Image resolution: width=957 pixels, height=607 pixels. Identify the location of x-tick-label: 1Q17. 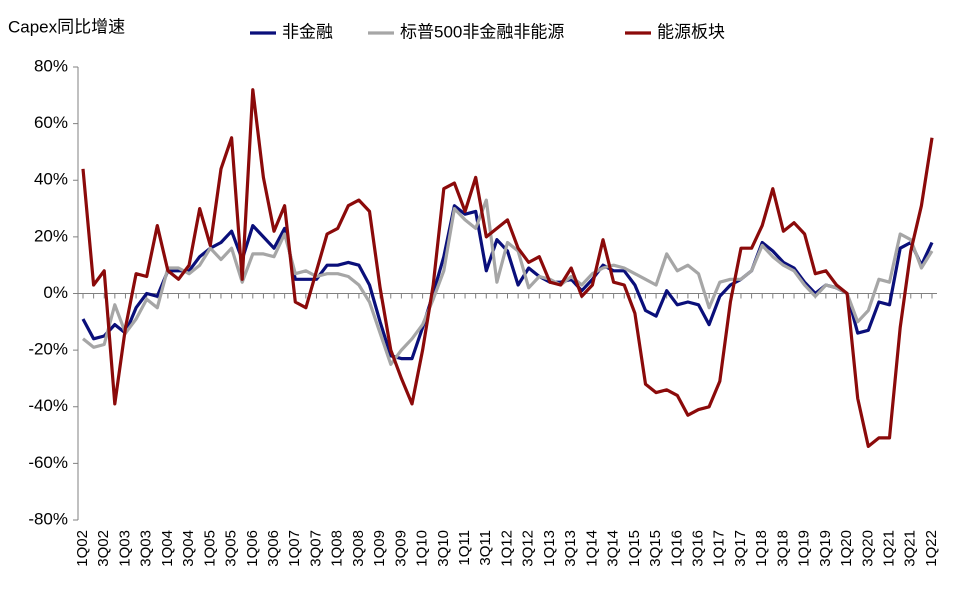
(719, 548).